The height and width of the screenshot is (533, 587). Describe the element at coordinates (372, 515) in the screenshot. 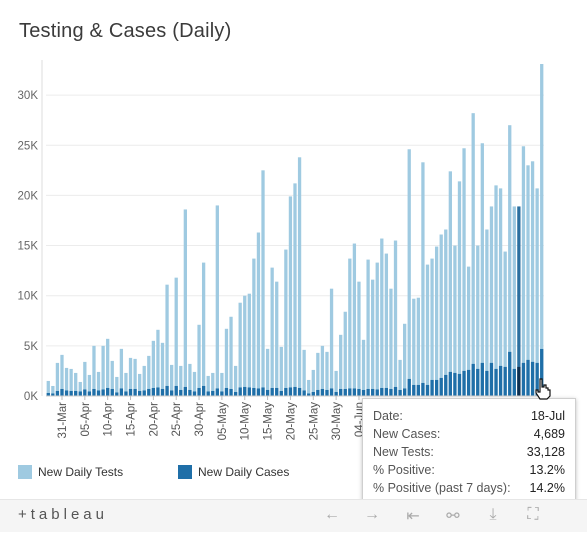

I see `redo-button: →` at that location.